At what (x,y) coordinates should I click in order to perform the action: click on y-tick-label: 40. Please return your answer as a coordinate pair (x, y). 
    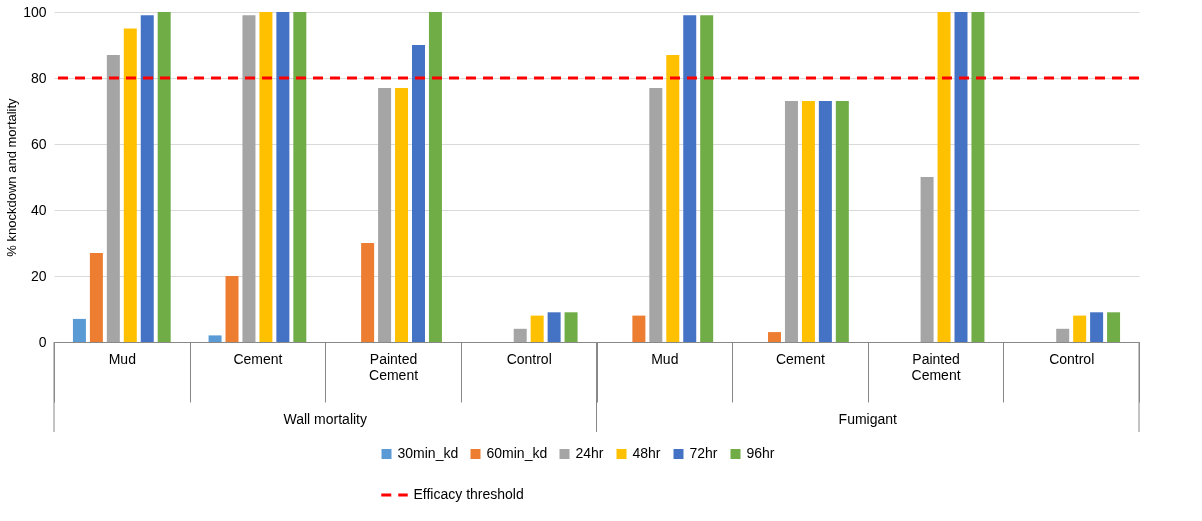
    Looking at the image, I should click on (38, 209).